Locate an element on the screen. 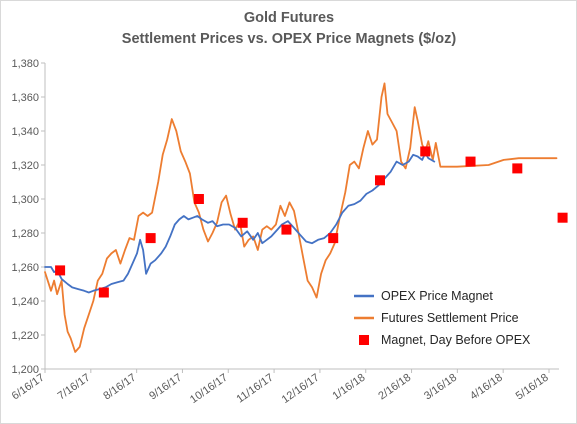 This screenshot has width=577, height=424. legend-label-opex: OPEX Price Magnet is located at coordinates (437, 296).